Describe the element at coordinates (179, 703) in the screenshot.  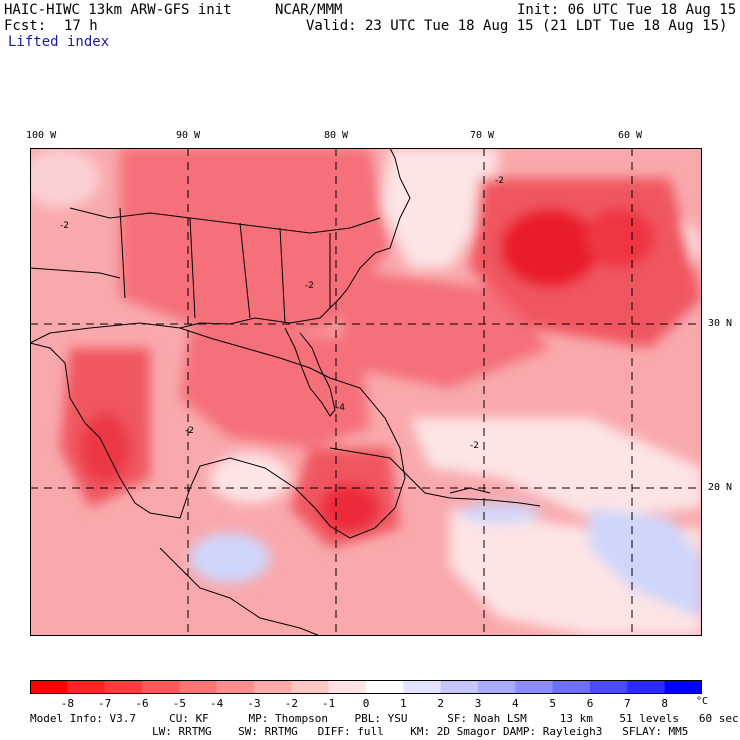
I see `colorbar-tick-label: -5` at that location.